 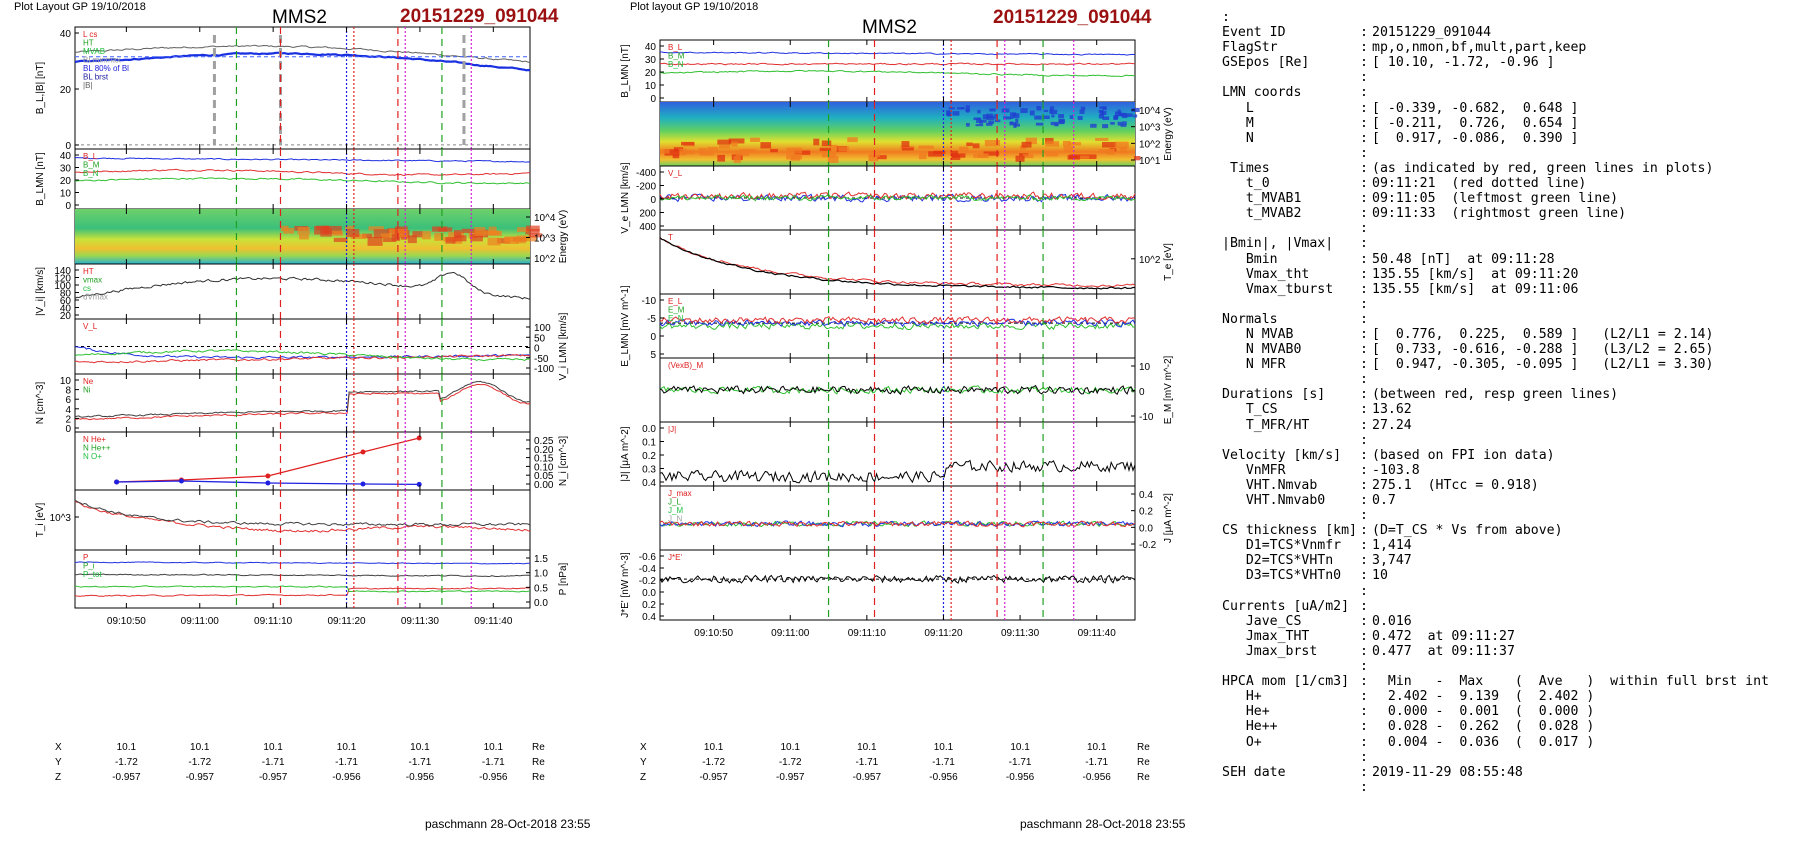 I want to click on info-row: Vmax_tht :135.55 [km/s] at 09:11:20, so click(x=1507, y=274).